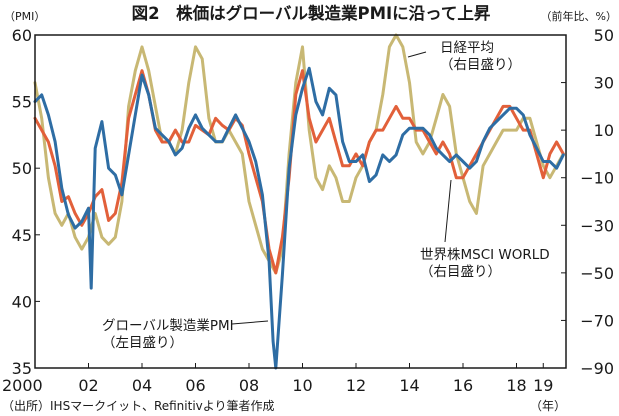 This screenshot has height=416, width=619. What do you see at coordinates (597, 368) in the screenshot?
I see `right-tick-label: −90` at bounding box center [597, 368].